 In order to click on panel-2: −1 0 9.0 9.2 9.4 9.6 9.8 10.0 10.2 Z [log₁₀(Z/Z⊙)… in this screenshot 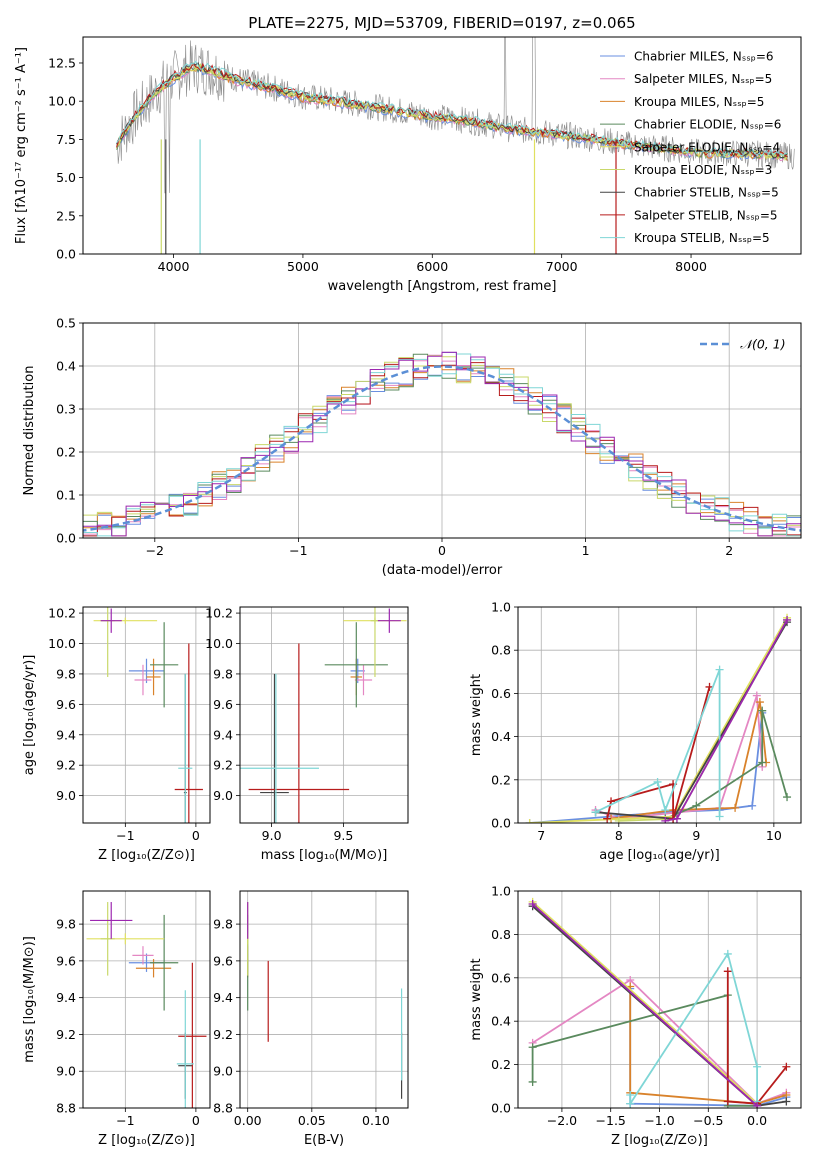, I will do `click(116, 734)`.